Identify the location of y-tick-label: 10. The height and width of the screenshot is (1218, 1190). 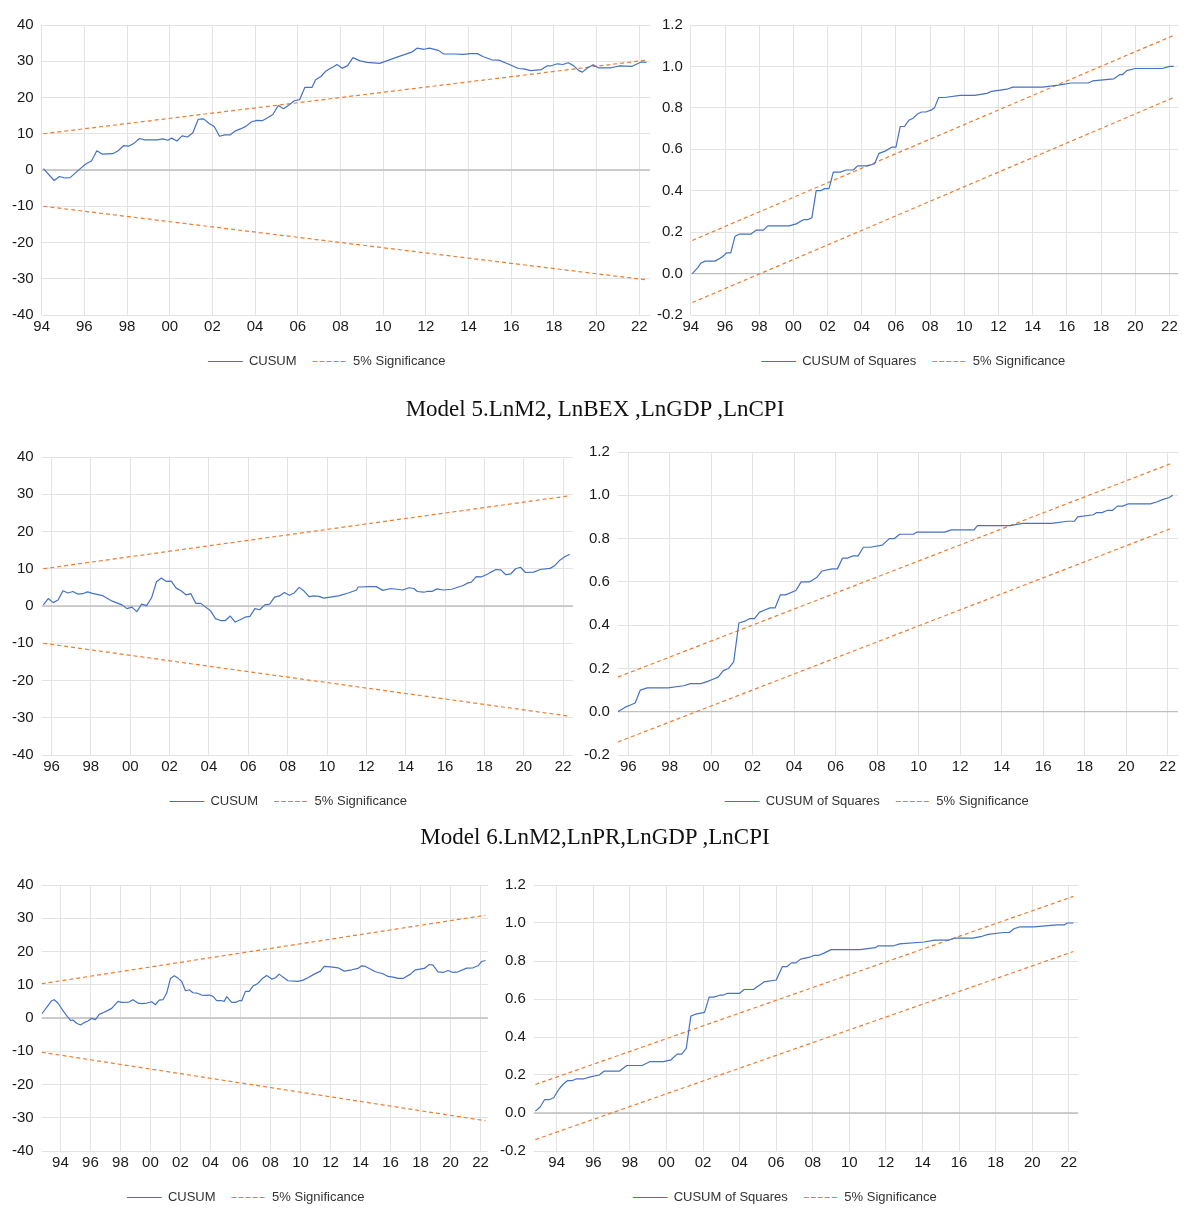
(25, 983).